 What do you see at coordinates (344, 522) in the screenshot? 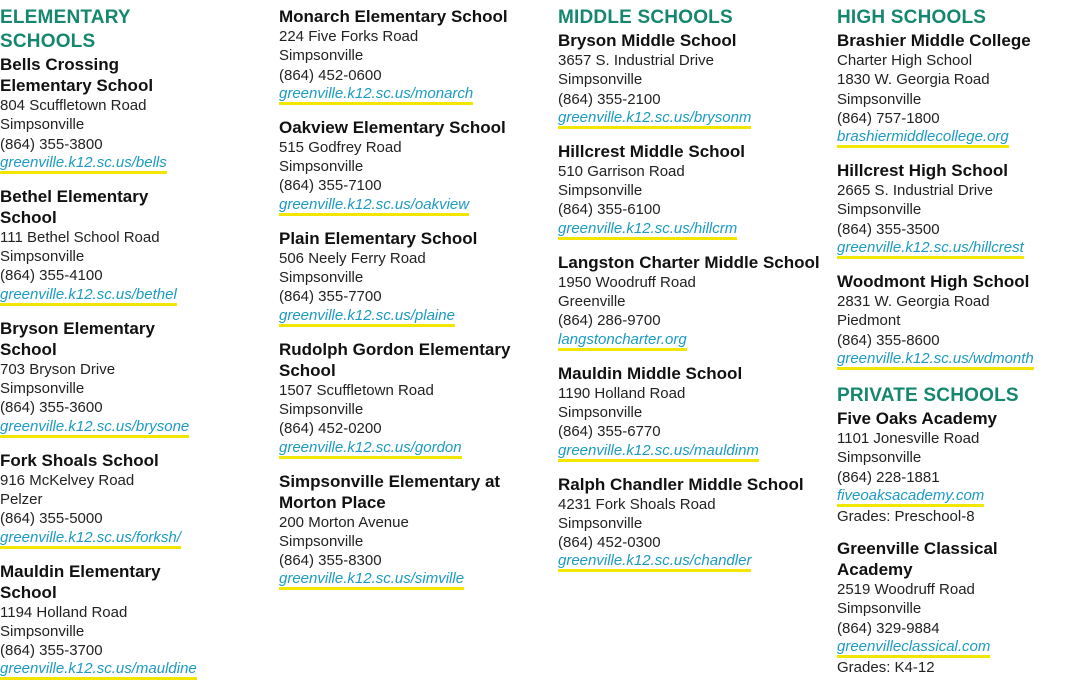
I see `school-detail: 200 Morton Avenue` at bounding box center [344, 522].